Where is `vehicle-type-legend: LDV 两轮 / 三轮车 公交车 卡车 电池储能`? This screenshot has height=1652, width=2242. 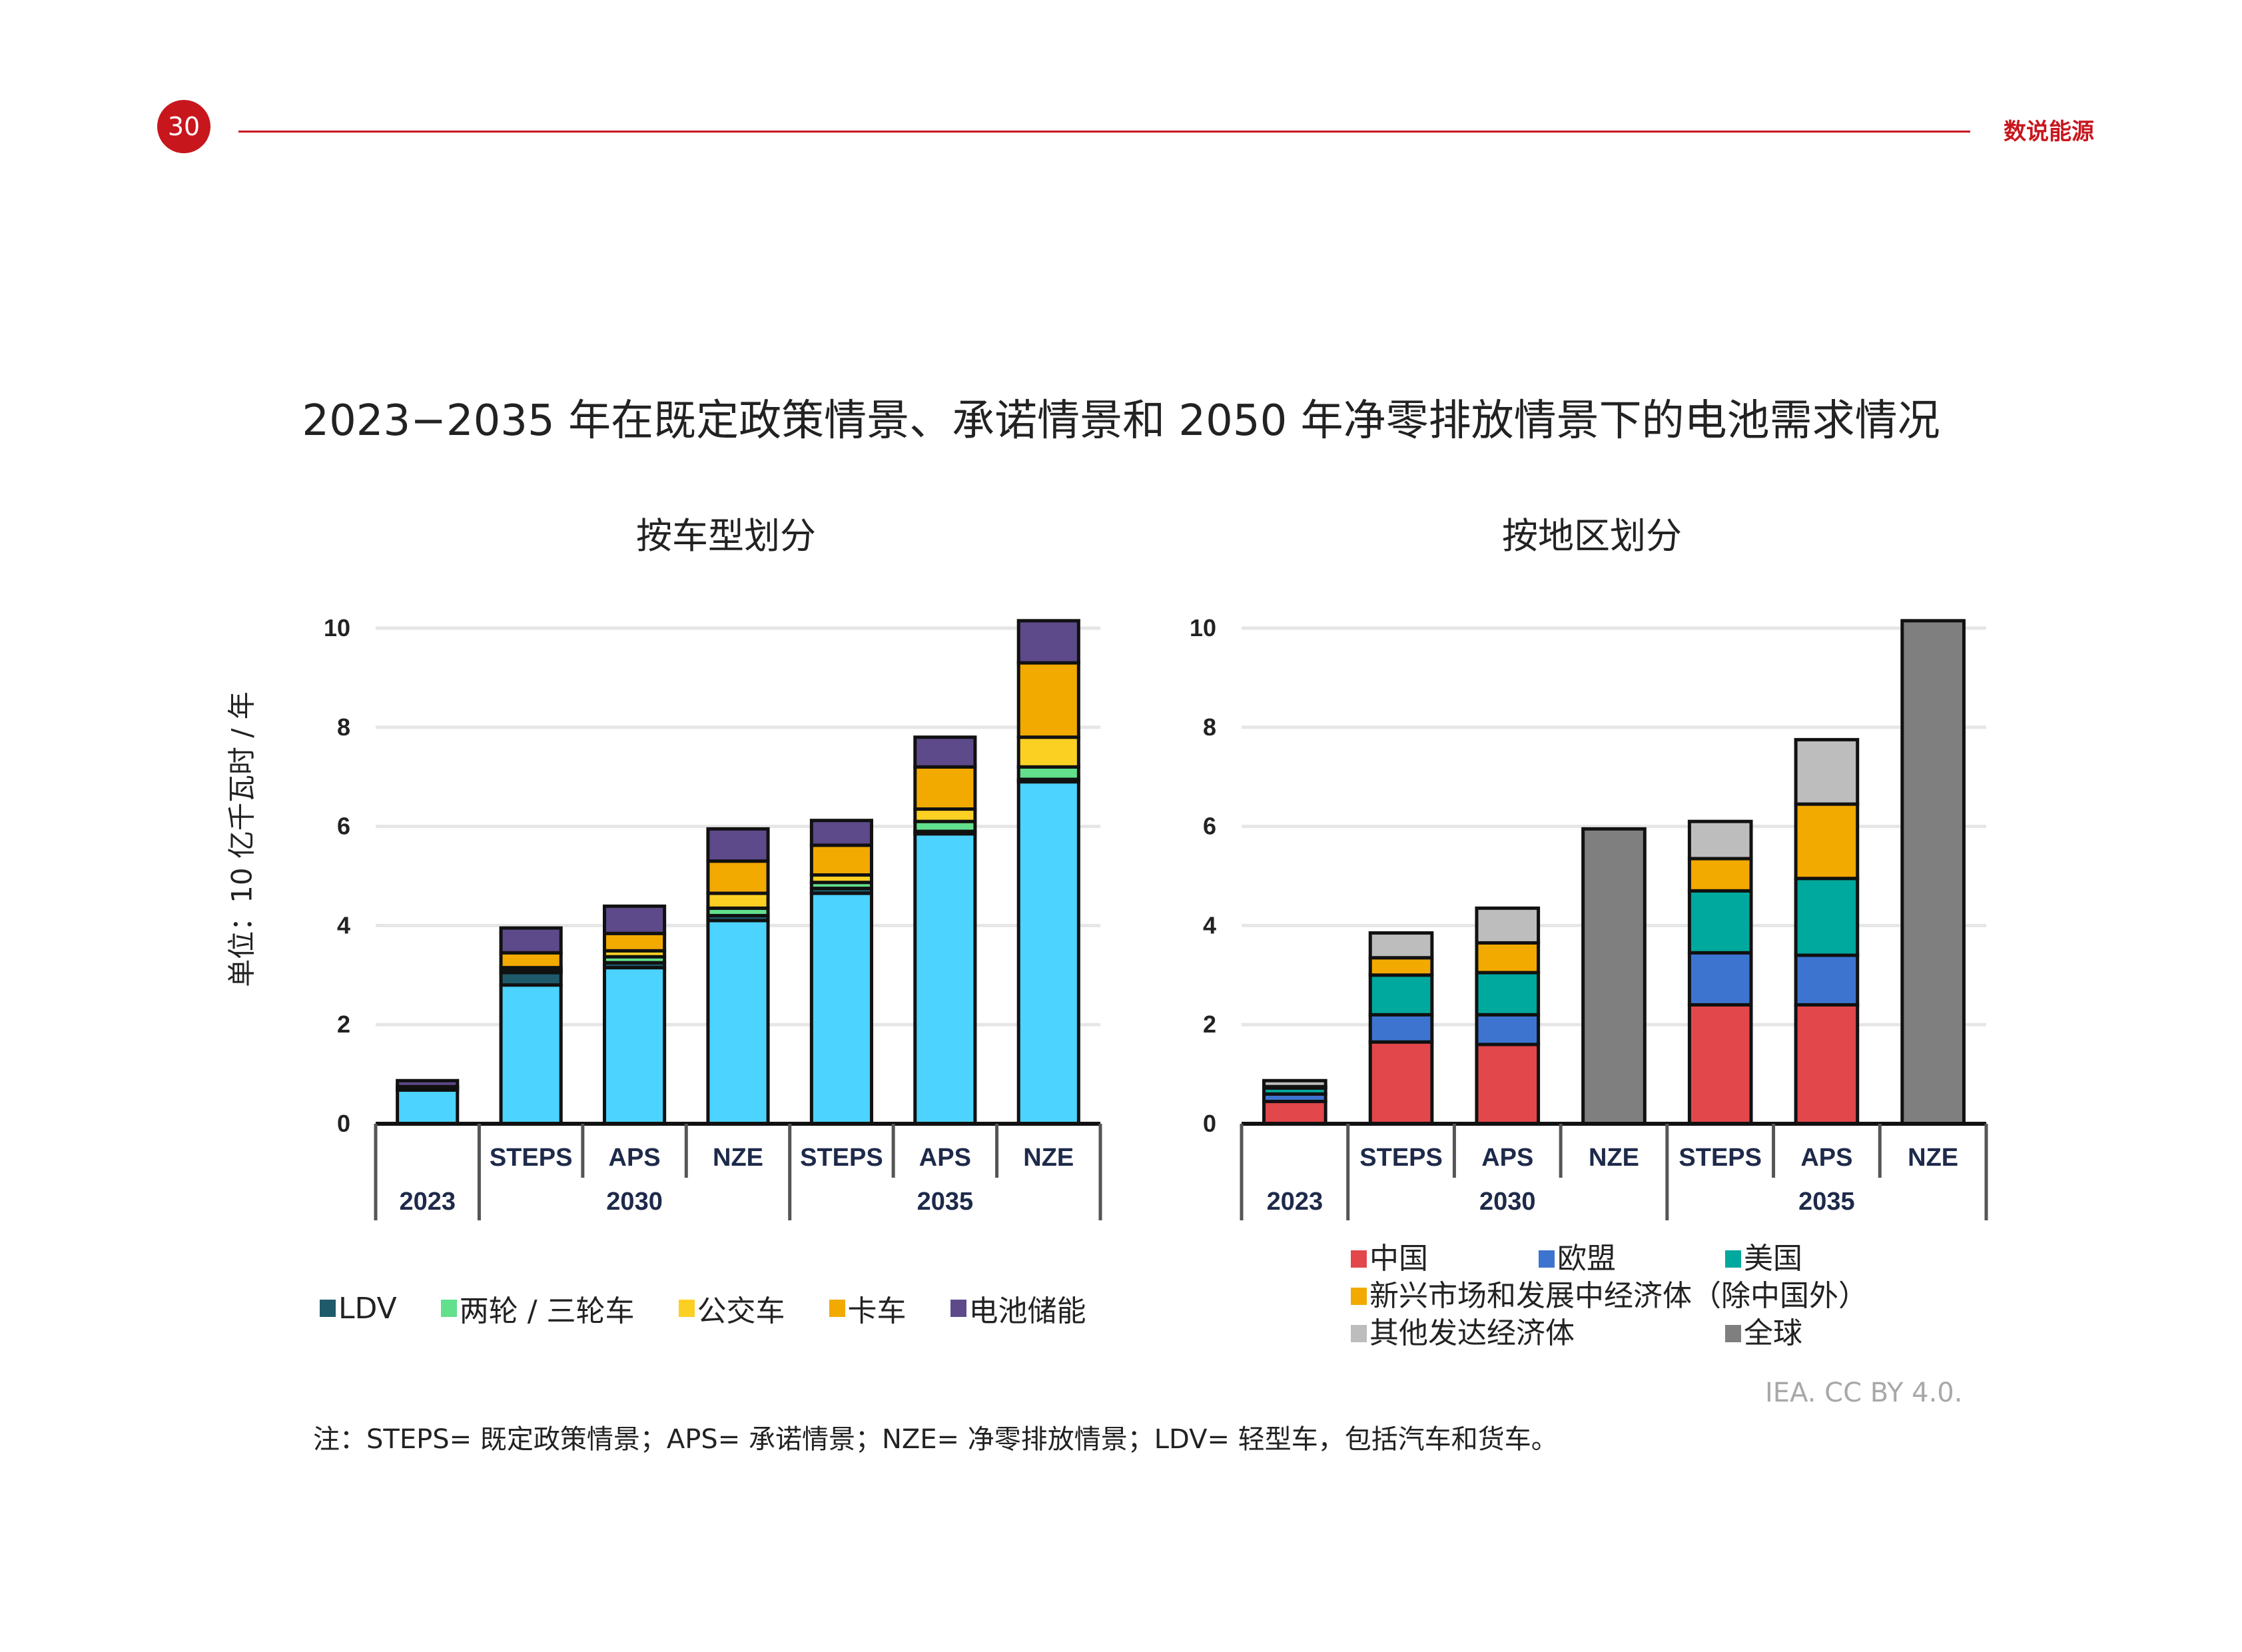
vehicle-type-legend: LDV 两轮 / 三轮车 公交车 卡车 电池储能 is located at coordinates (725, 1308).